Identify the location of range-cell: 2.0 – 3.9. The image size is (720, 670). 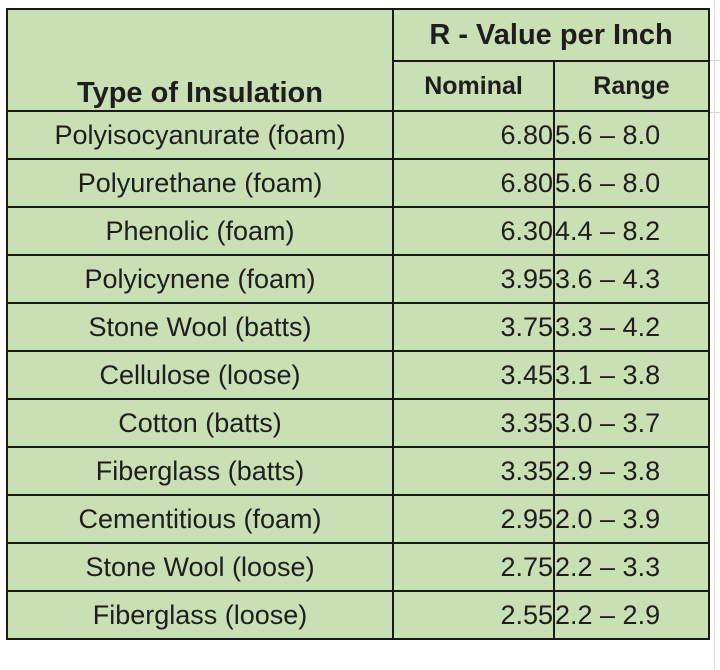
(631, 519).